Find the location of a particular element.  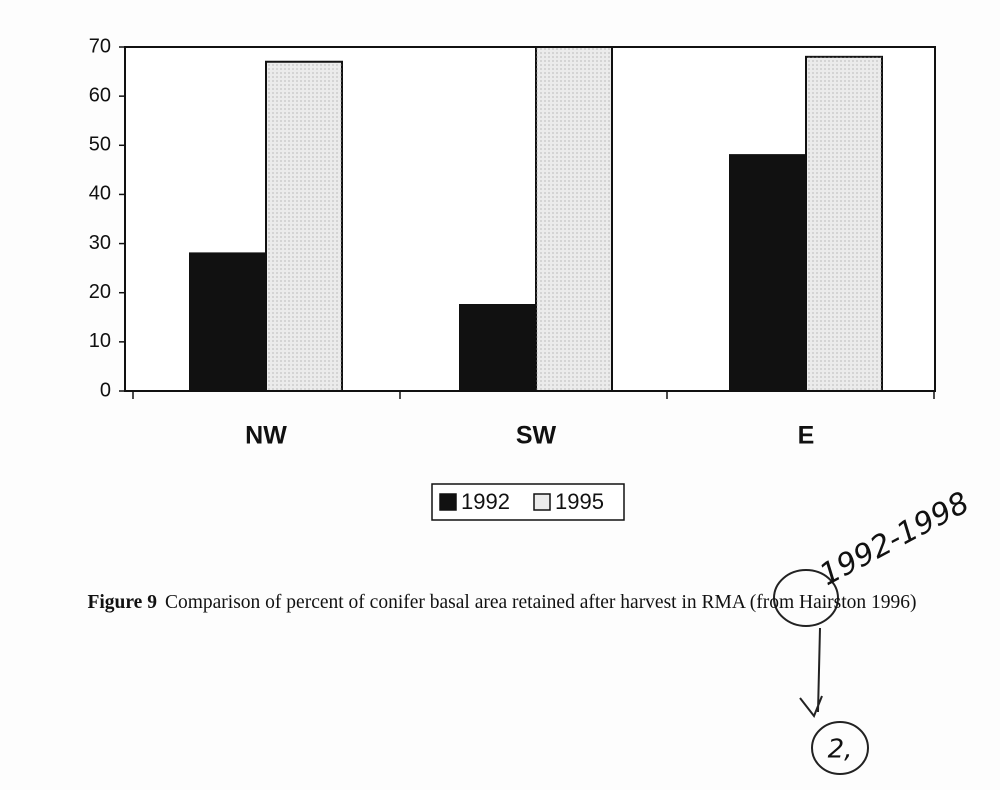

caption-label: Figure 9 is located at coordinates (122, 602).